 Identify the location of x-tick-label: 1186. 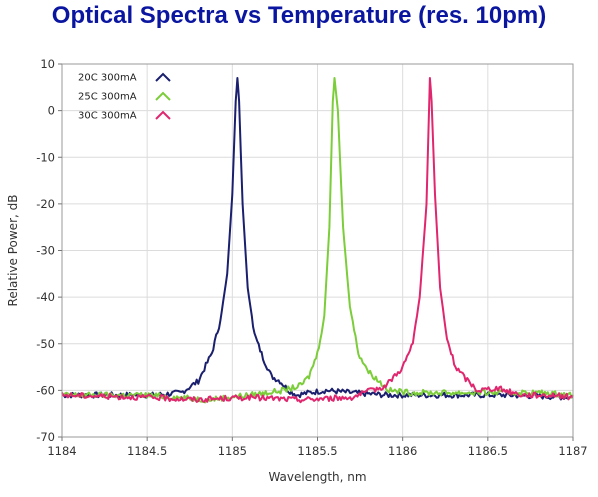
(402, 451).